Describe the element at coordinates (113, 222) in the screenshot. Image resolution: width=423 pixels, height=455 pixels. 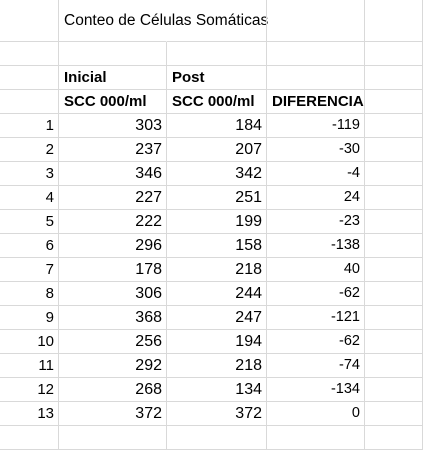
I see `initial-value: 222` at that location.